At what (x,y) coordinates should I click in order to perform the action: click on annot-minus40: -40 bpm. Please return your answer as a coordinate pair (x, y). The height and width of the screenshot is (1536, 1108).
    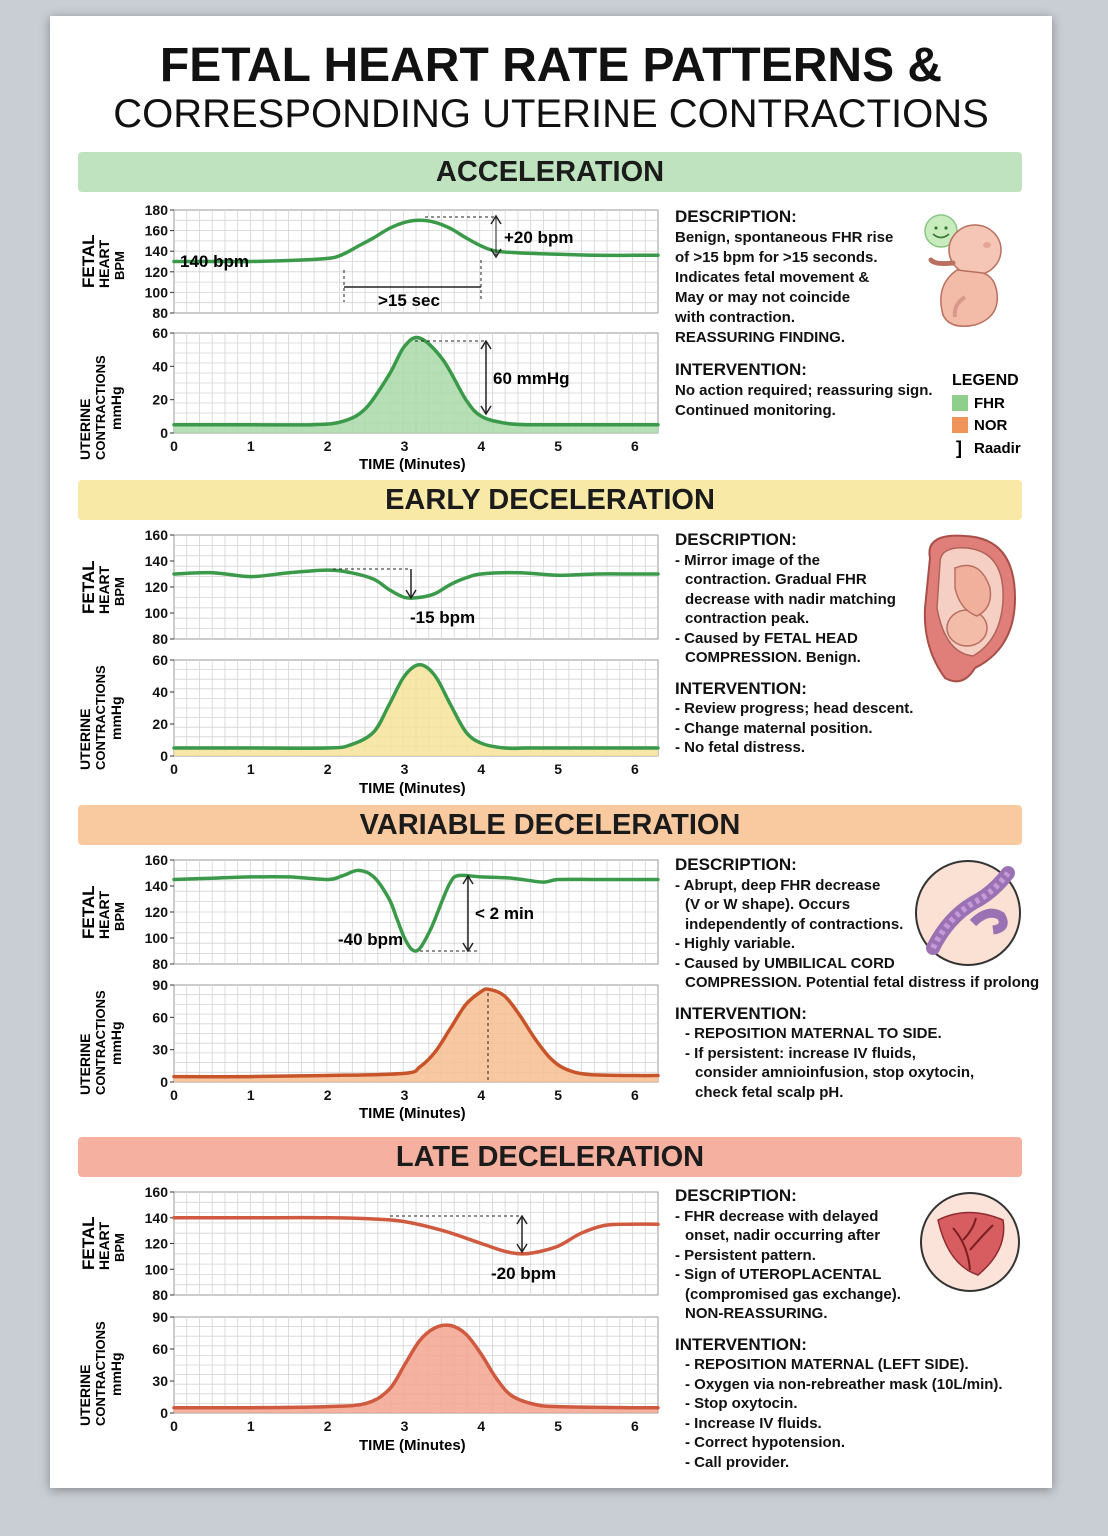
    Looking at the image, I should click on (370, 939).